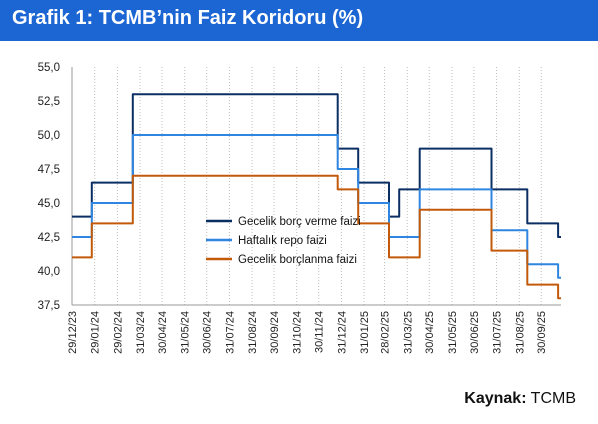 This screenshot has height=424, width=598. Describe the element at coordinates (49, 238) in the screenshot. I see `y-tick-label: 42,5` at that location.